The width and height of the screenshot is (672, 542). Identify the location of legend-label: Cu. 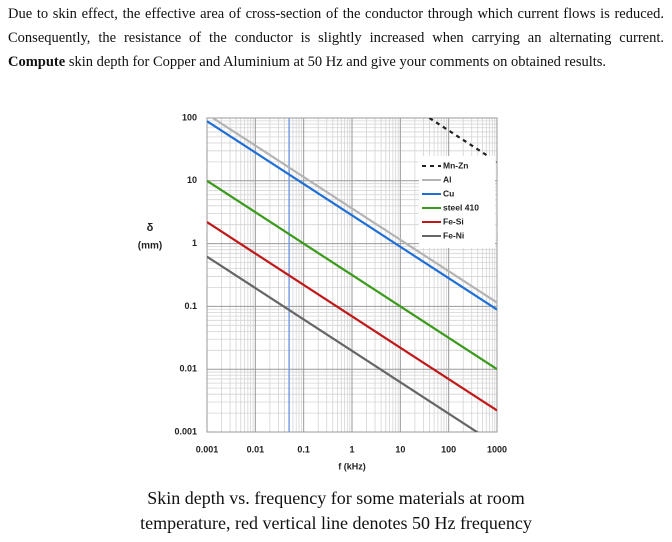
(448, 193).